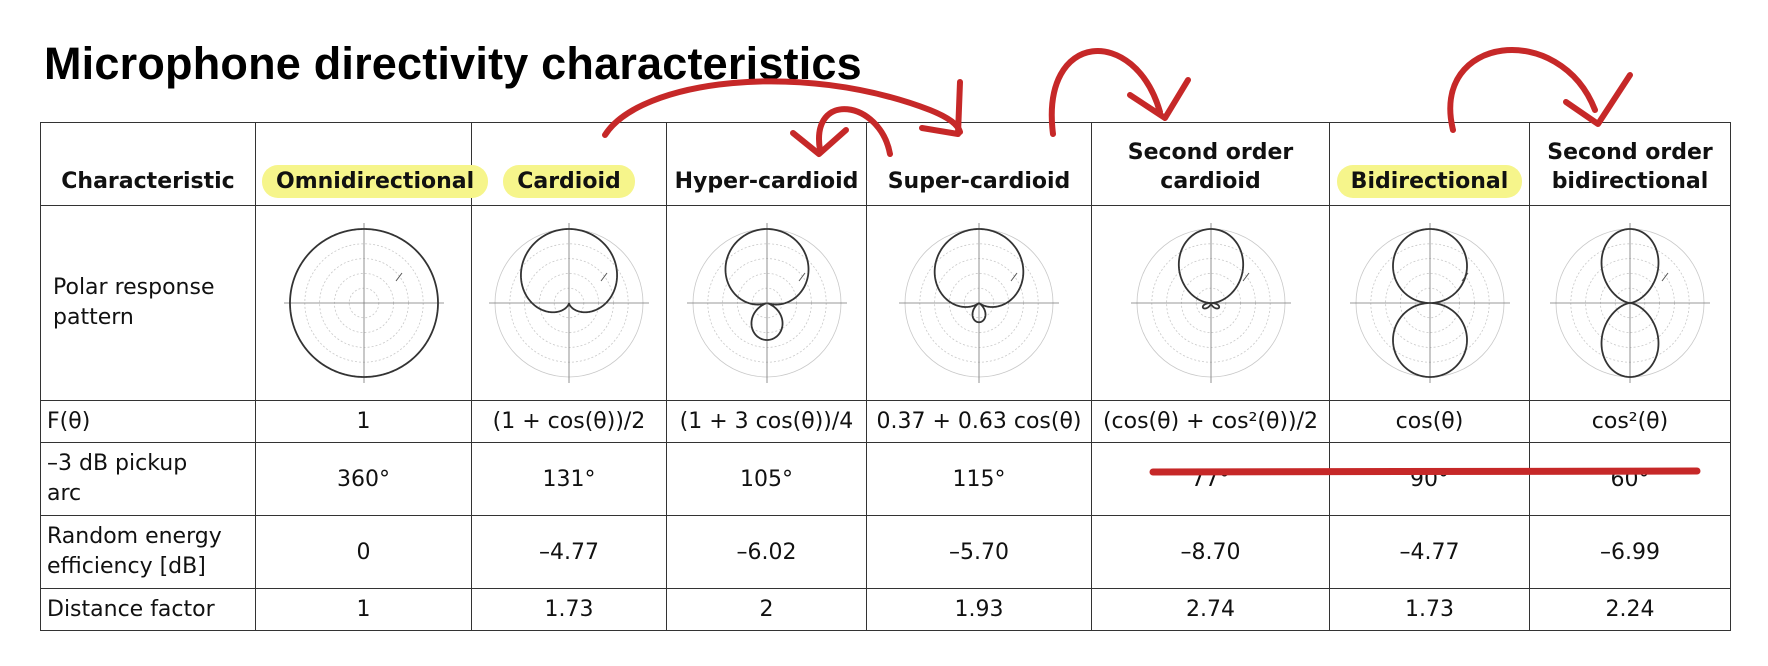 Image resolution: width=1768 pixels, height=666 pixels. What do you see at coordinates (93, 317) in the screenshot?
I see `label-line-2: pattern` at bounding box center [93, 317].